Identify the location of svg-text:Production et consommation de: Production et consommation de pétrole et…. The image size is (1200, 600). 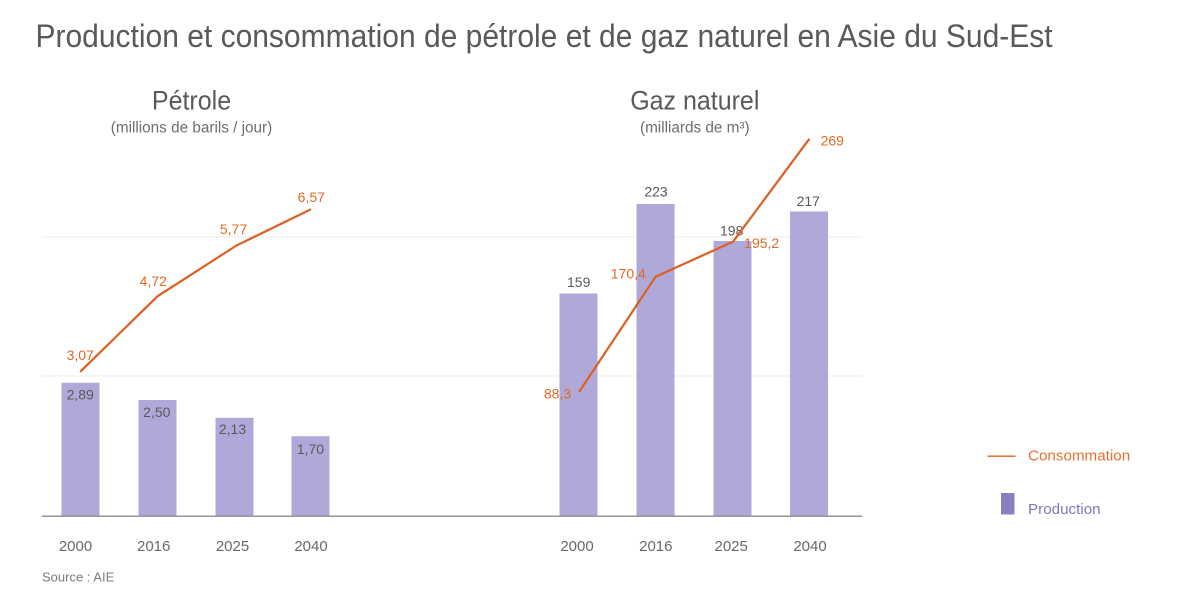
(544, 36).